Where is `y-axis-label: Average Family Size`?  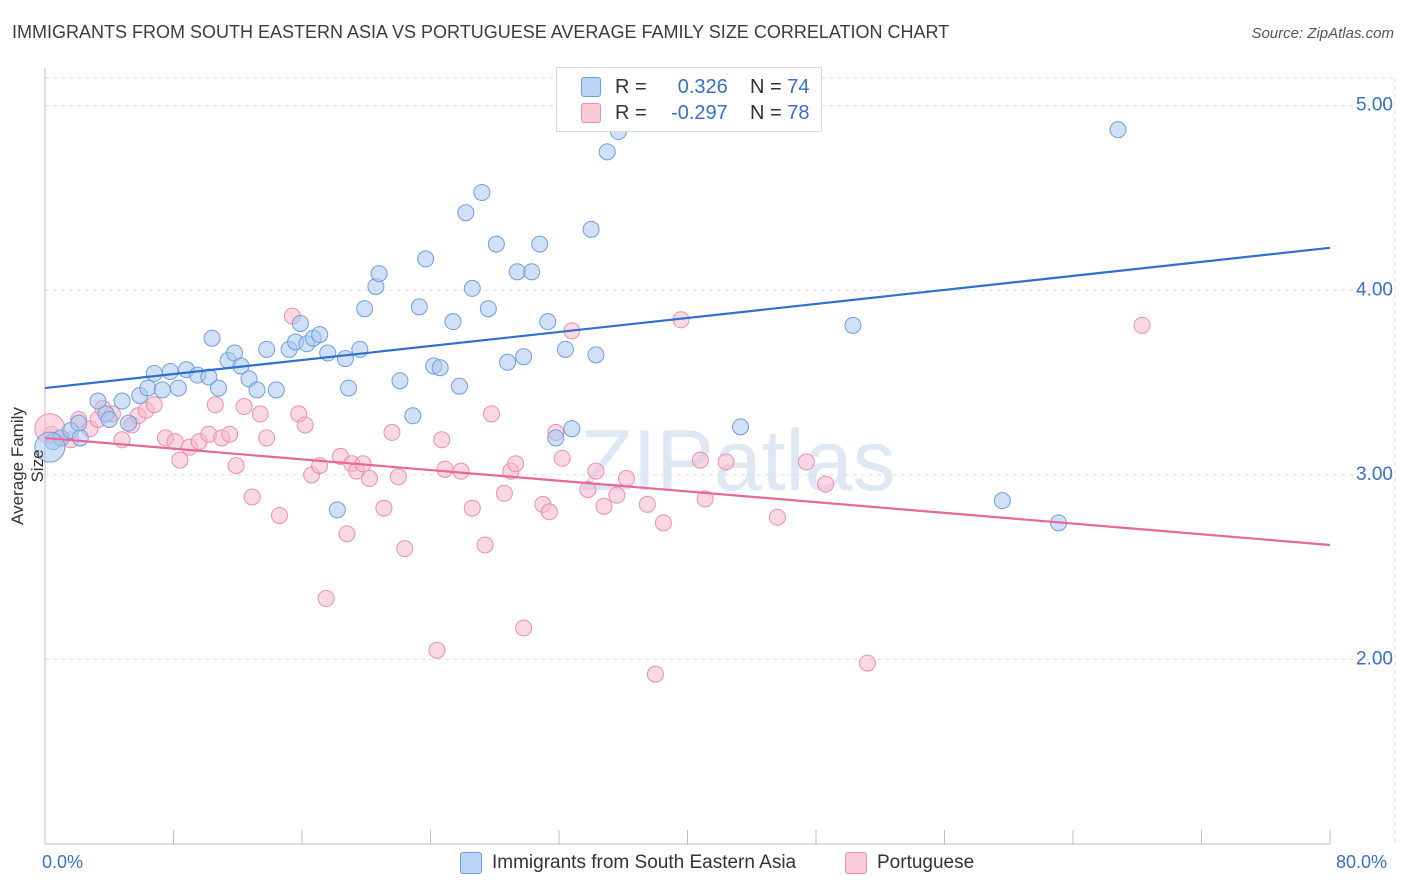
y-axis-label: Average Family Size is located at coordinates (27, 466).